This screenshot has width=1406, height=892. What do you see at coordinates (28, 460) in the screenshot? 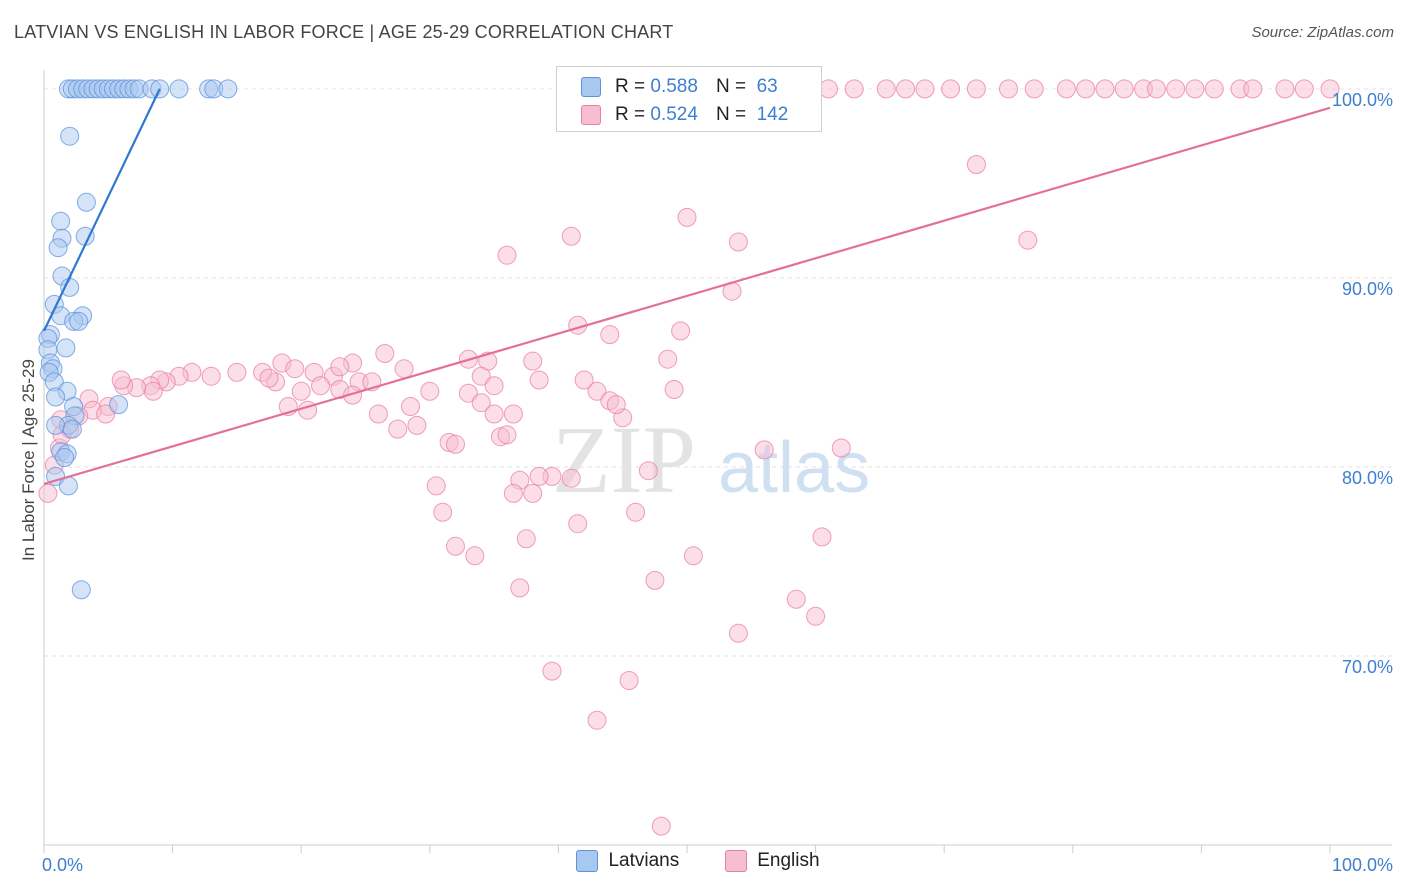
I see `y-axis-label: In Labor Force | Age 25-29` at bounding box center [28, 460].